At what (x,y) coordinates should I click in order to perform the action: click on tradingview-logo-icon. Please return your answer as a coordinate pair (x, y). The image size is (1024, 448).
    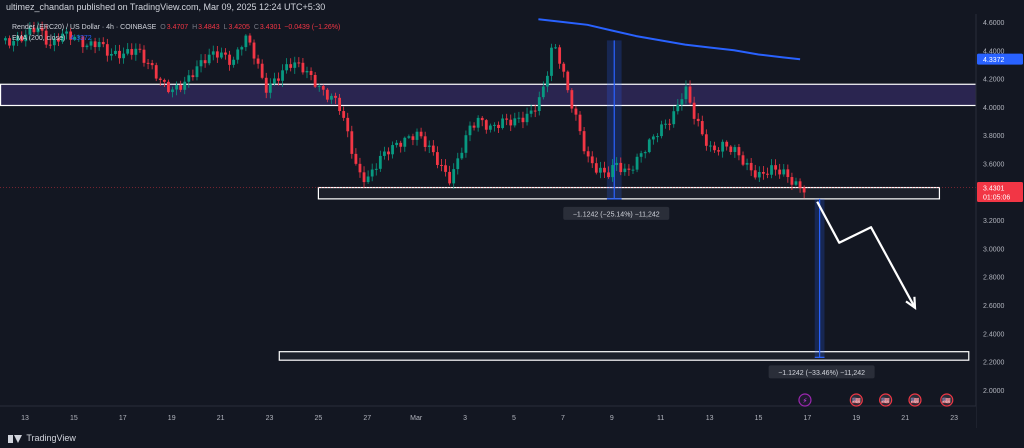
    Looking at the image, I should click on (15, 438).